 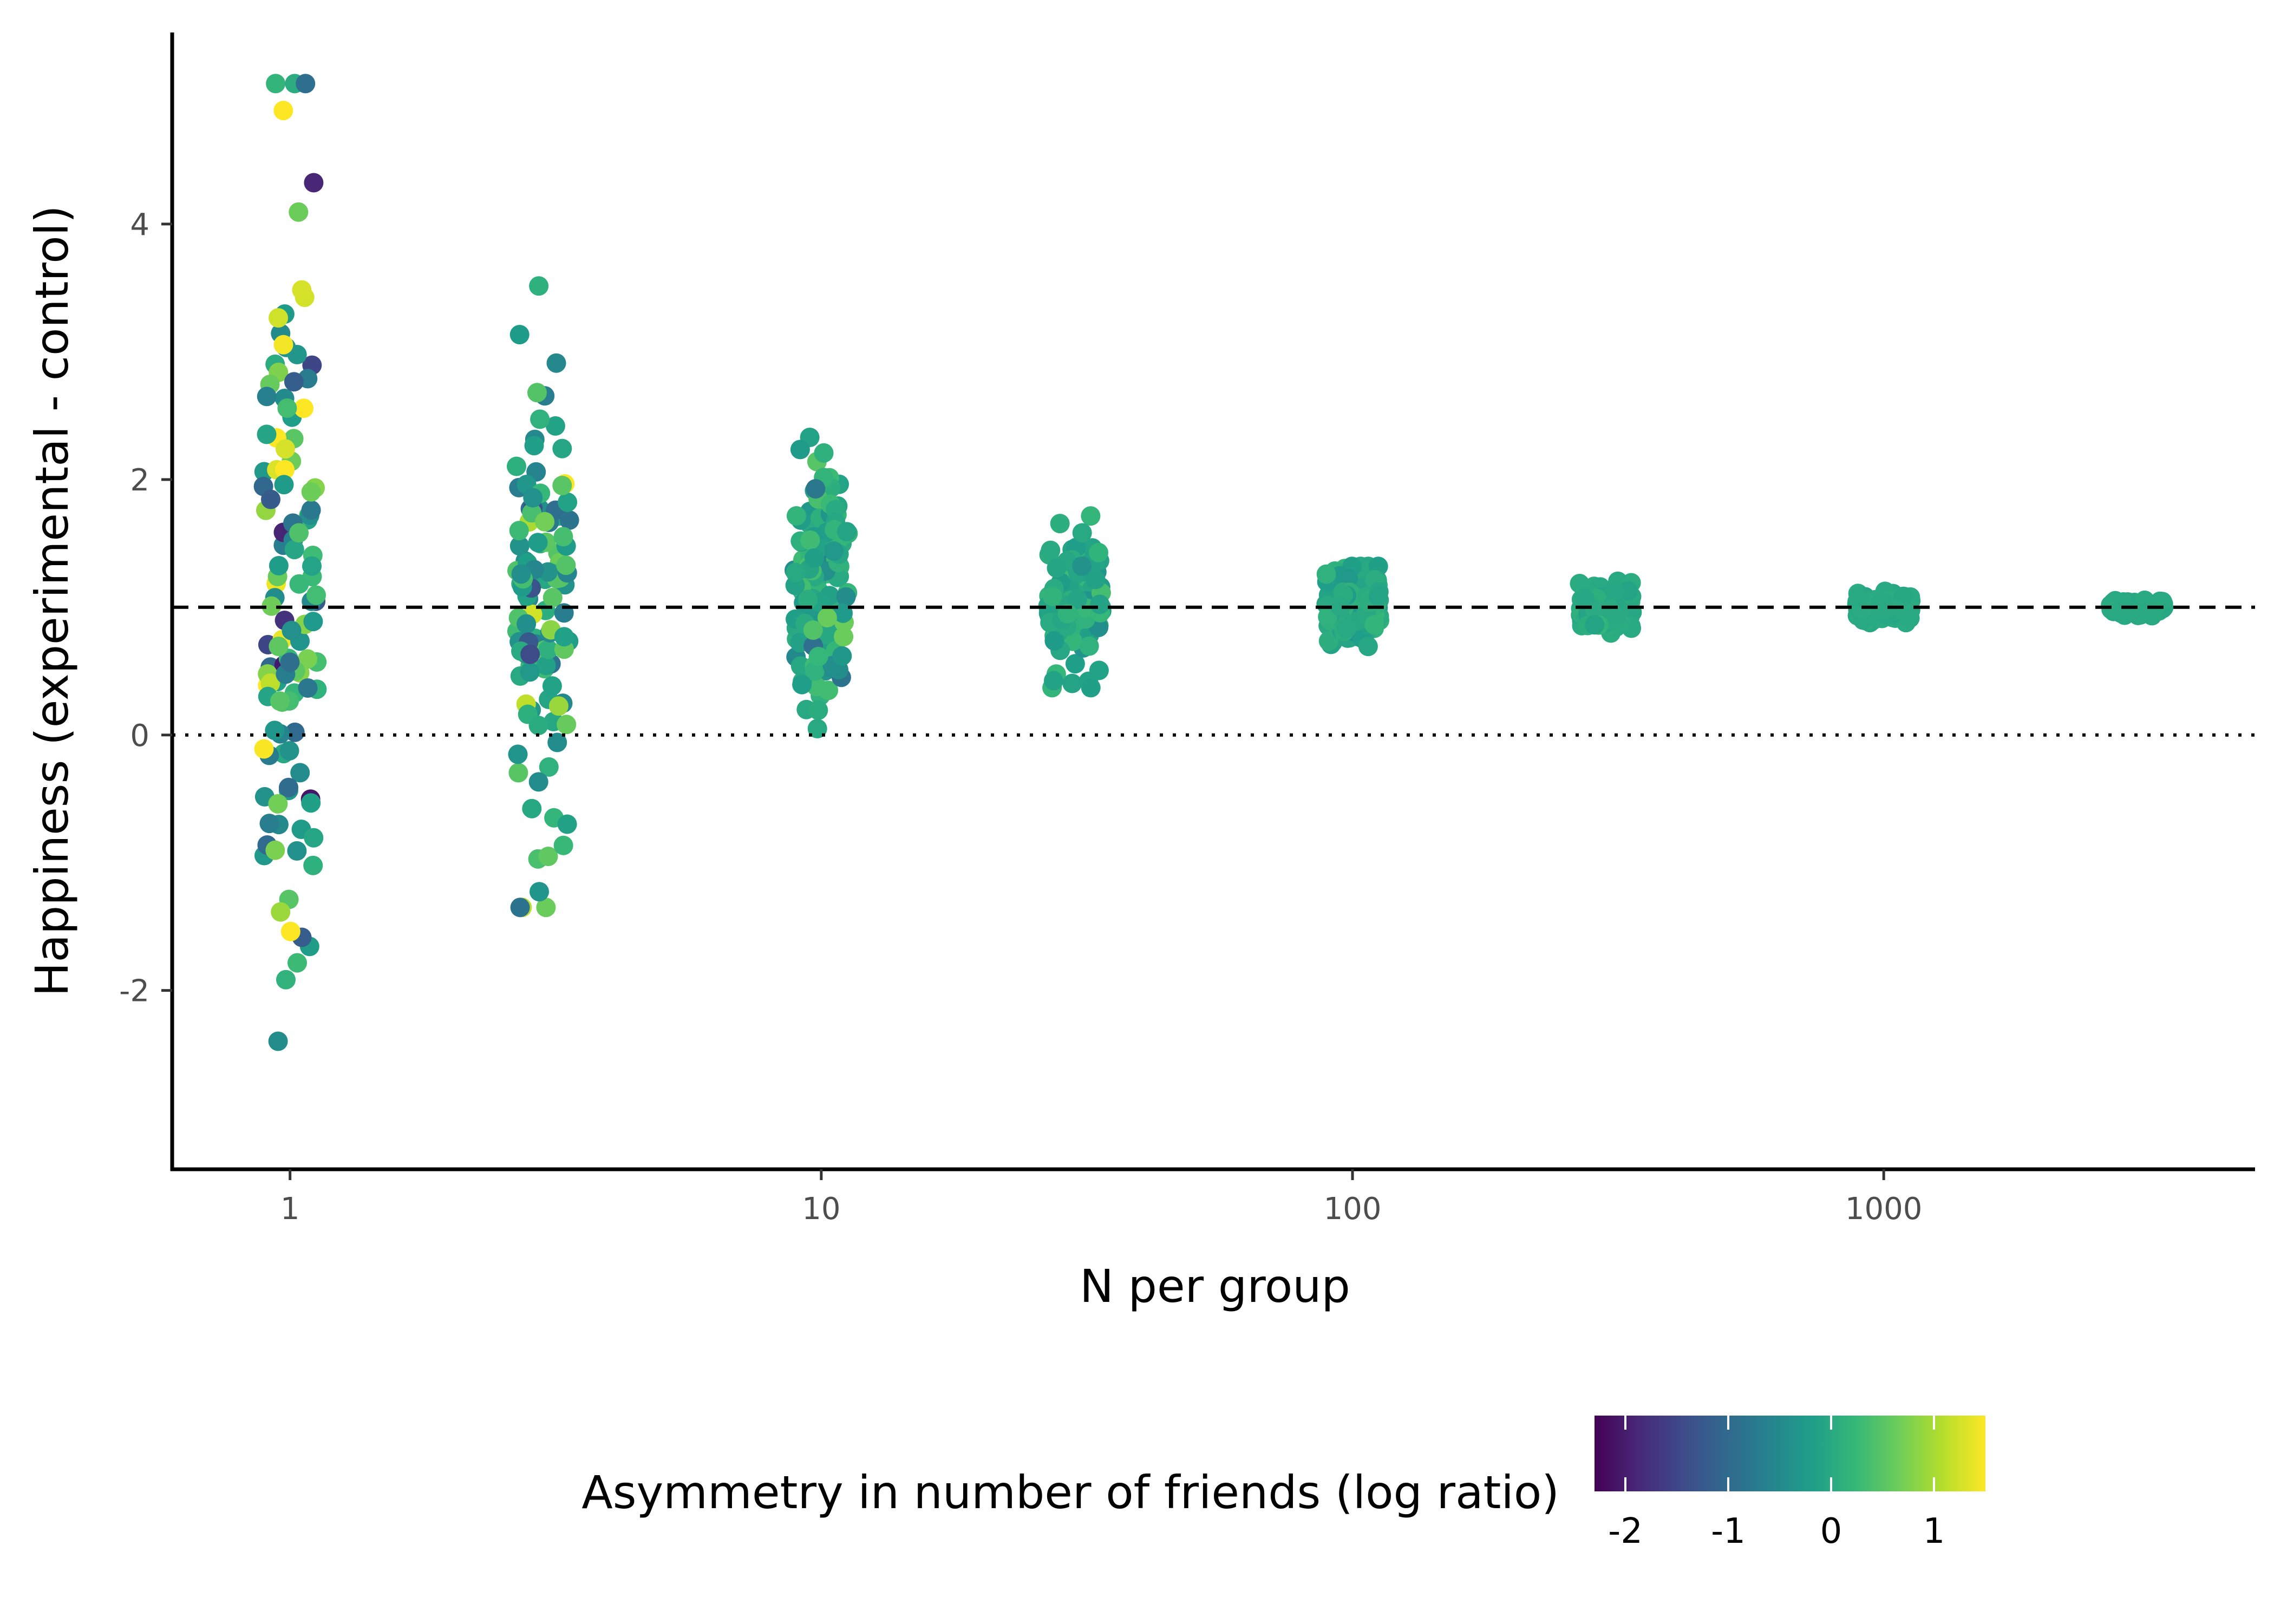 I want to click on colorbar-tick-label: -2, so click(x=1626, y=1531).